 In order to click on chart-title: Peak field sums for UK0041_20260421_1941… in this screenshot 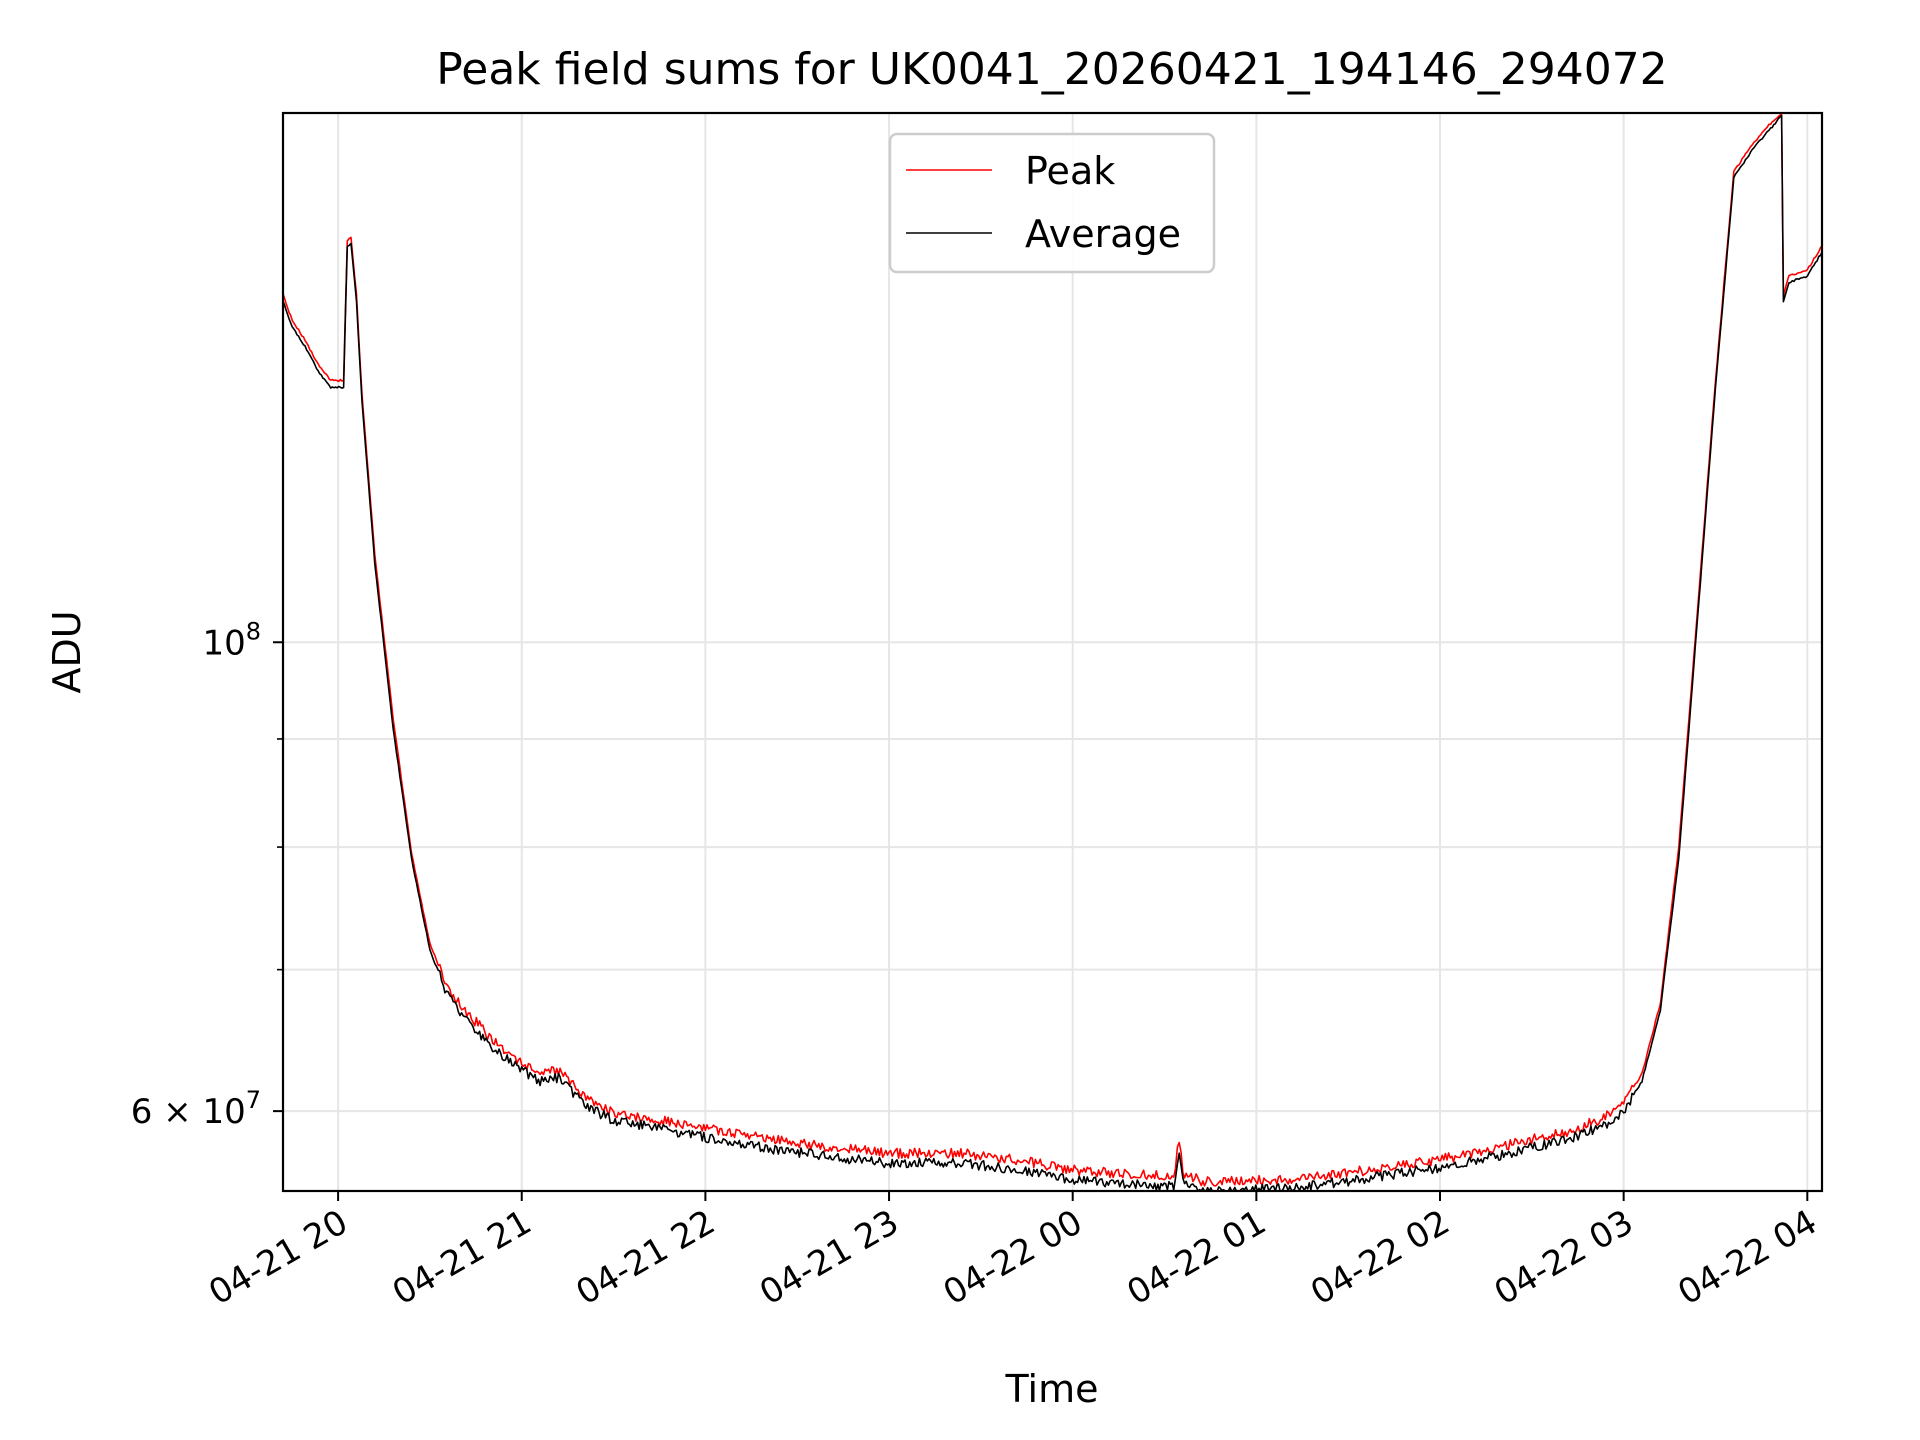, I will do `click(1051, 69)`.